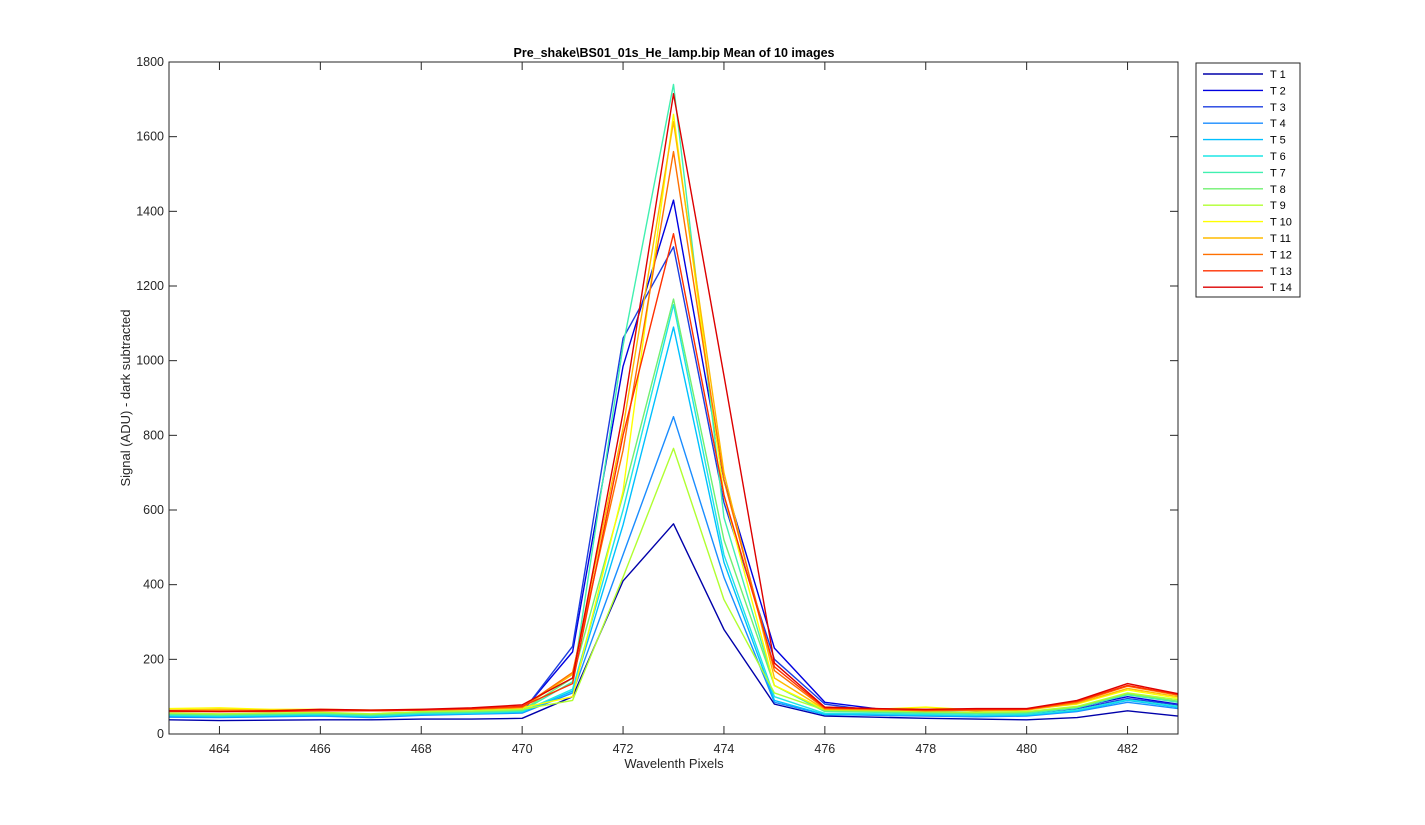 This screenshot has height=825, width=1425. What do you see at coordinates (160, 734) in the screenshot?
I see `y-tick-label: 0` at bounding box center [160, 734].